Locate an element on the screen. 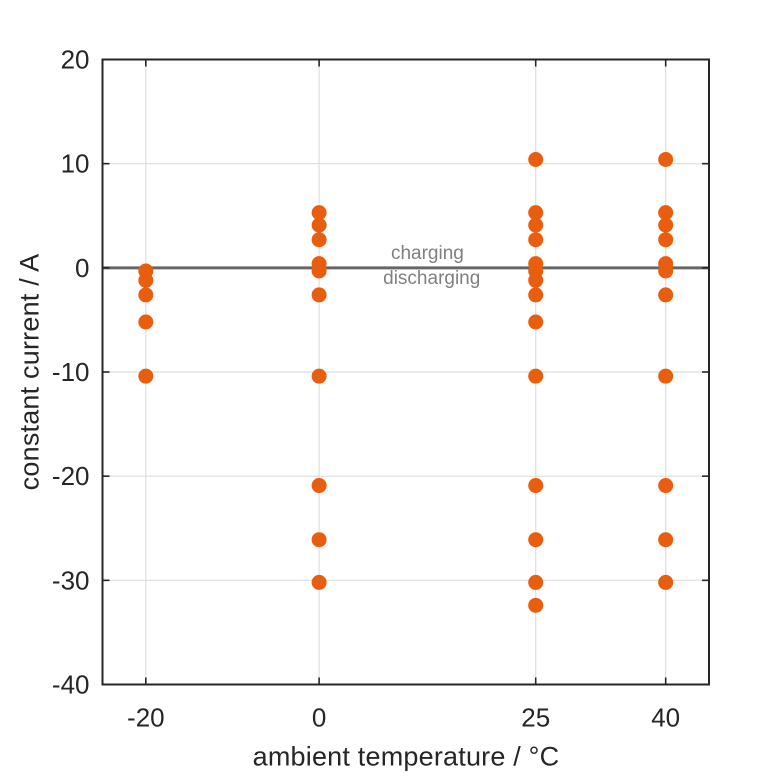 This screenshot has width=781, height=781. y-tick-label: -20 is located at coordinates (71, 476).